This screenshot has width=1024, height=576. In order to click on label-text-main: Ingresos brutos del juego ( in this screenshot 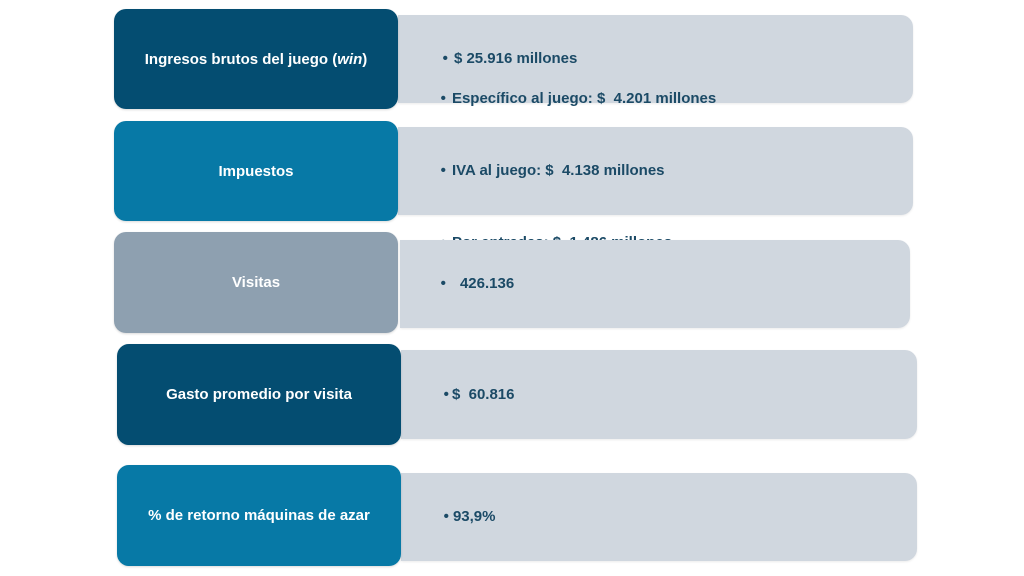, I will do `click(241, 59)`.